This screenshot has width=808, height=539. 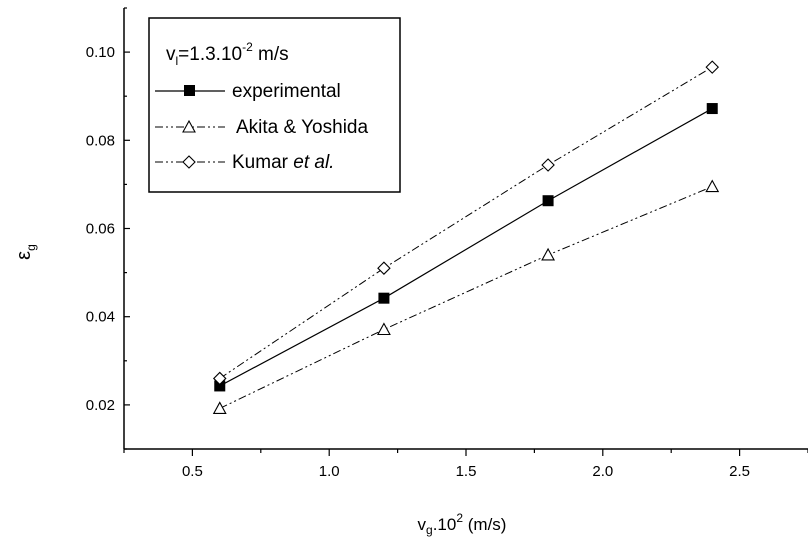 What do you see at coordinates (286, 91) in the screenshot?
I see `legend-label-experimental: experimental` at bounding box center [286, 91].